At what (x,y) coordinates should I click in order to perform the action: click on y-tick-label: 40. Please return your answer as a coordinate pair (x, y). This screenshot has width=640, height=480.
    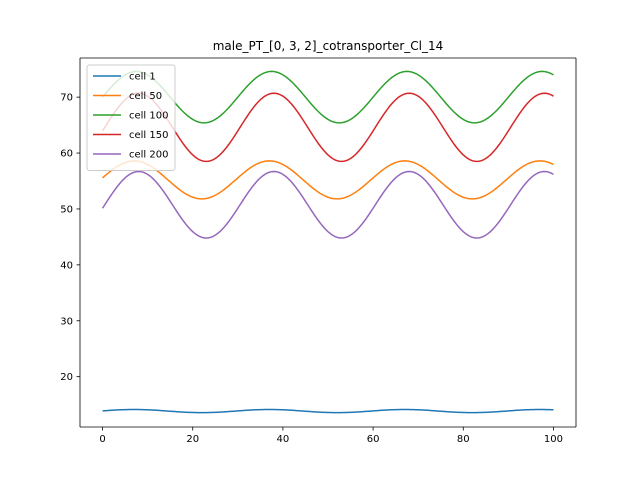
    Looking at the image, I should click on (66, 265).